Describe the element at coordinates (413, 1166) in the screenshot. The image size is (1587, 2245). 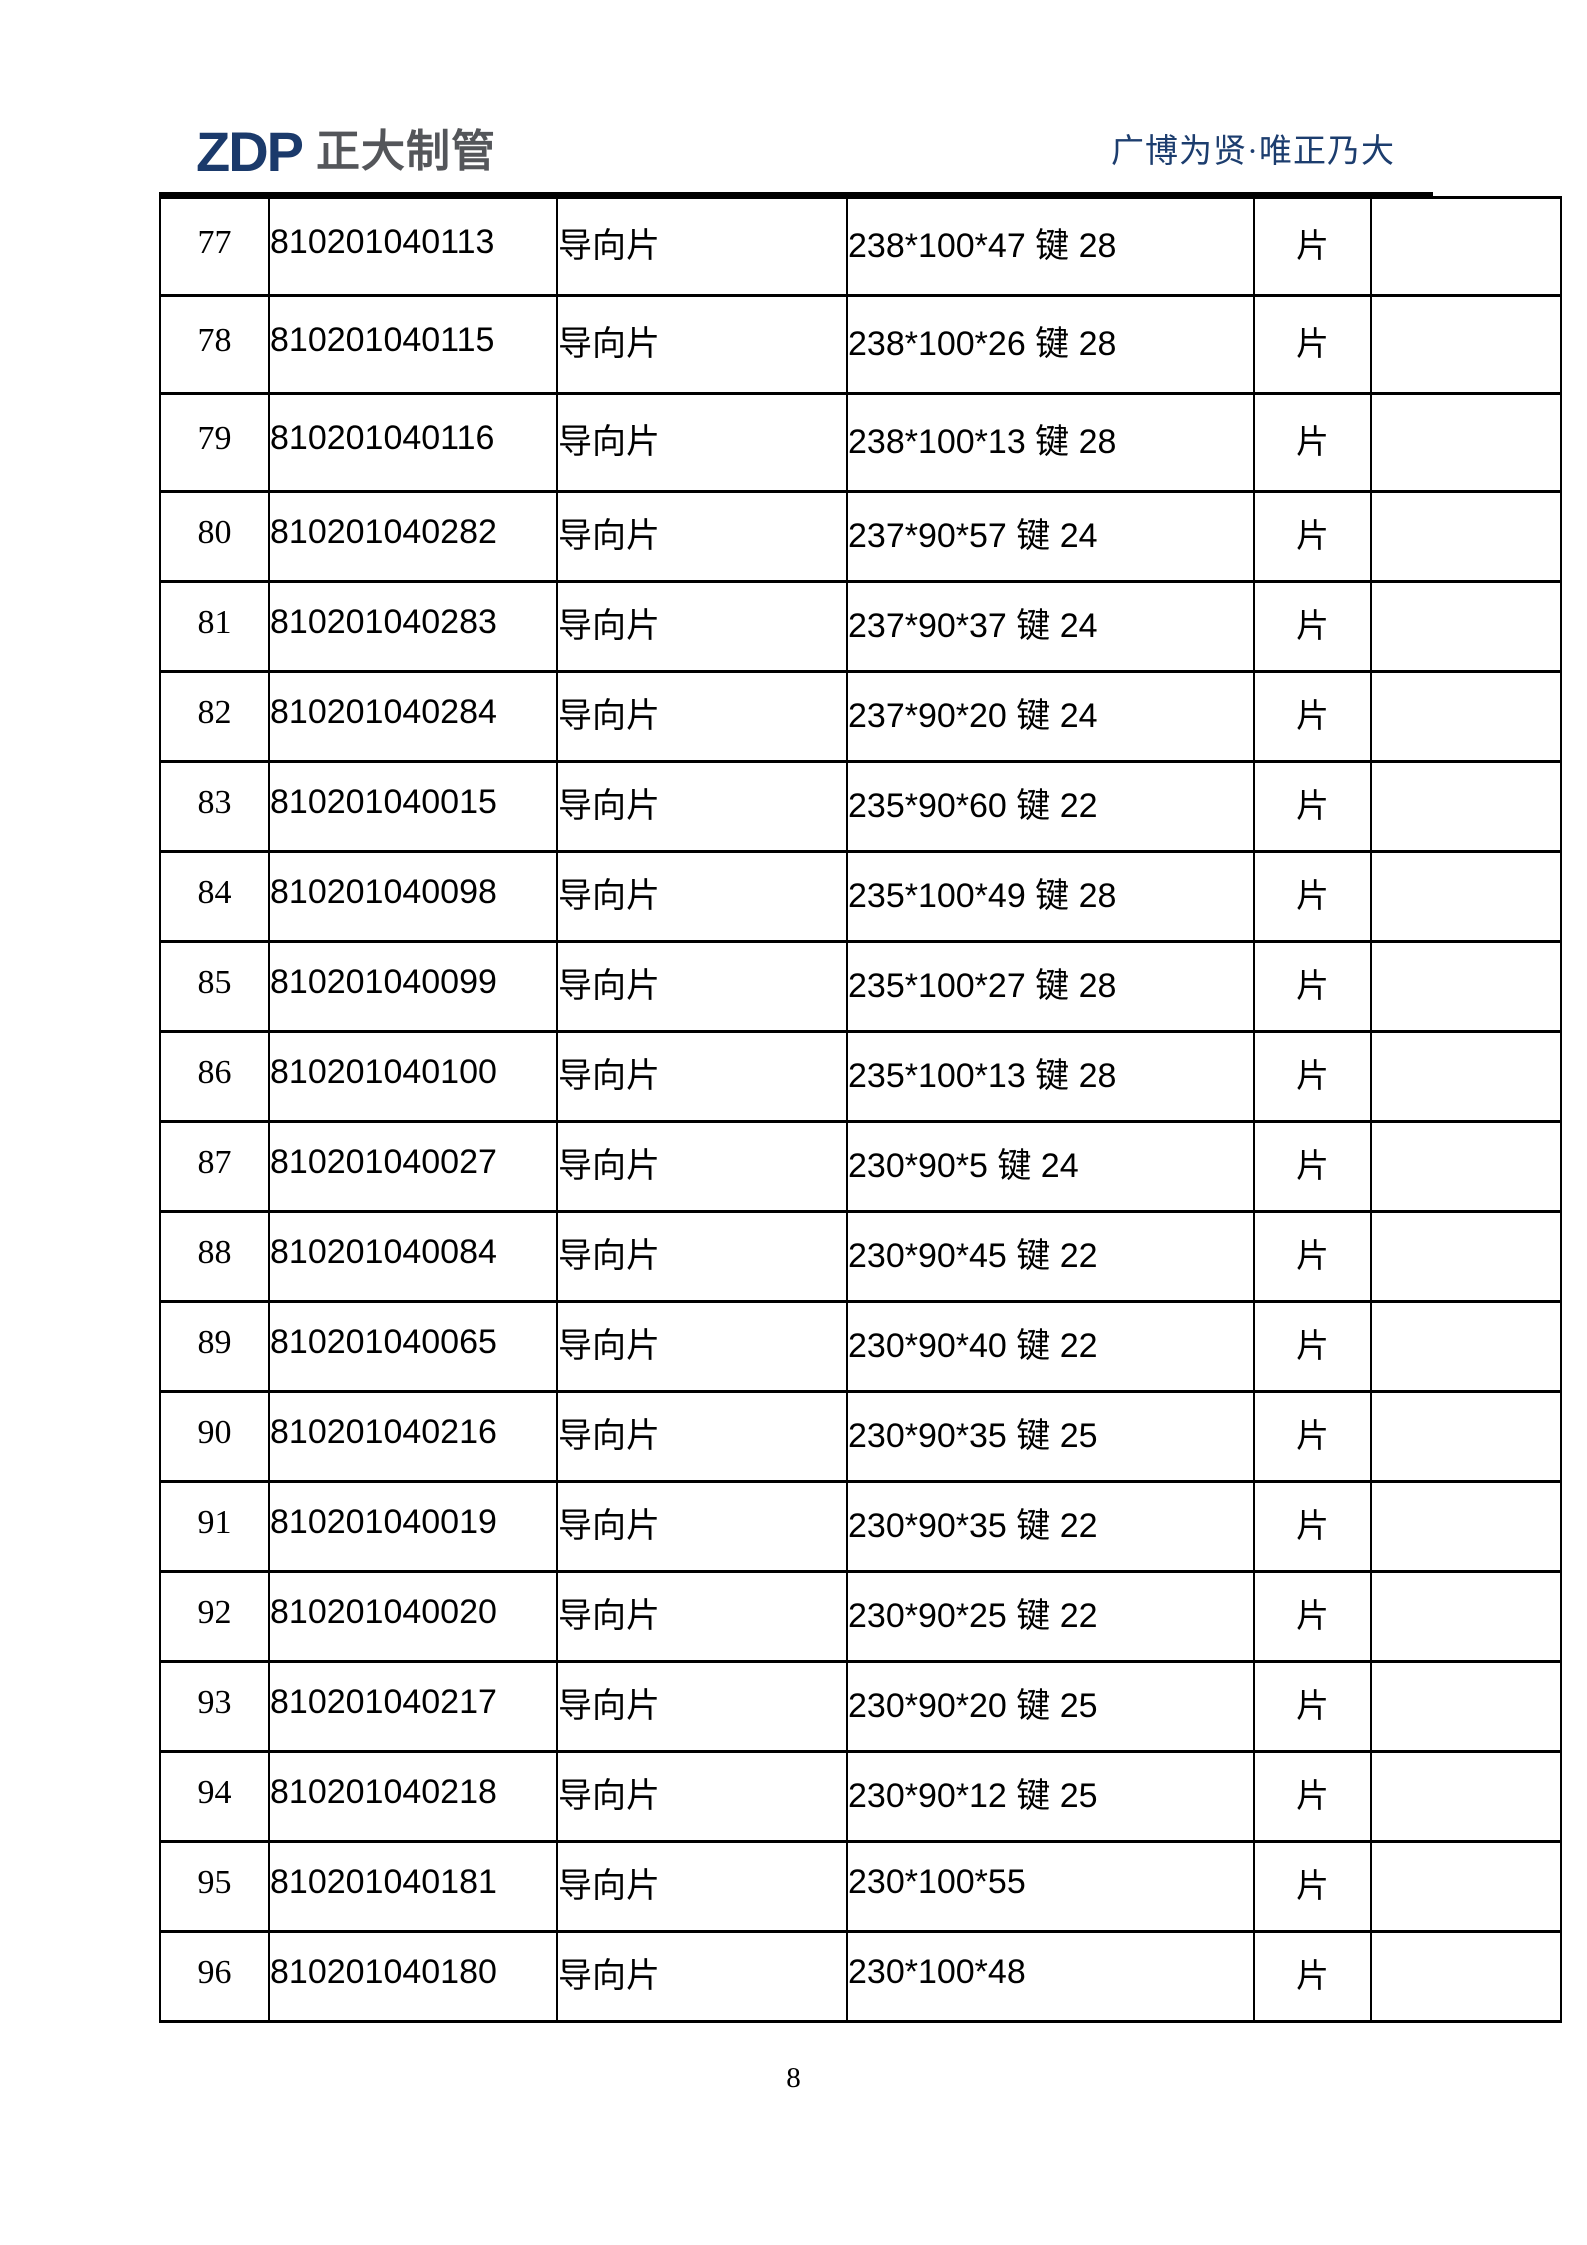
I see `item-code-cell: 810201040027` at that location.